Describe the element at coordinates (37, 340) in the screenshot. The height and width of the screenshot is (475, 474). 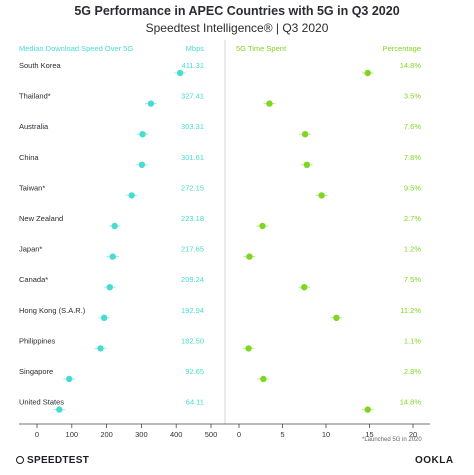
I see `country-label: Philippines` at that location.